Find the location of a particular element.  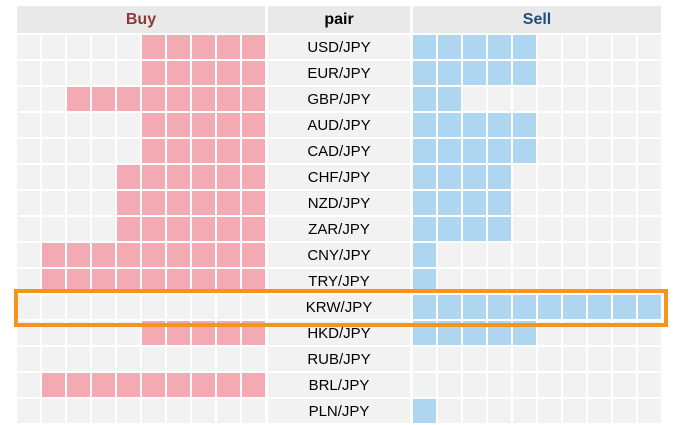

buy-header: Buy is located at coordinates (141, 19).